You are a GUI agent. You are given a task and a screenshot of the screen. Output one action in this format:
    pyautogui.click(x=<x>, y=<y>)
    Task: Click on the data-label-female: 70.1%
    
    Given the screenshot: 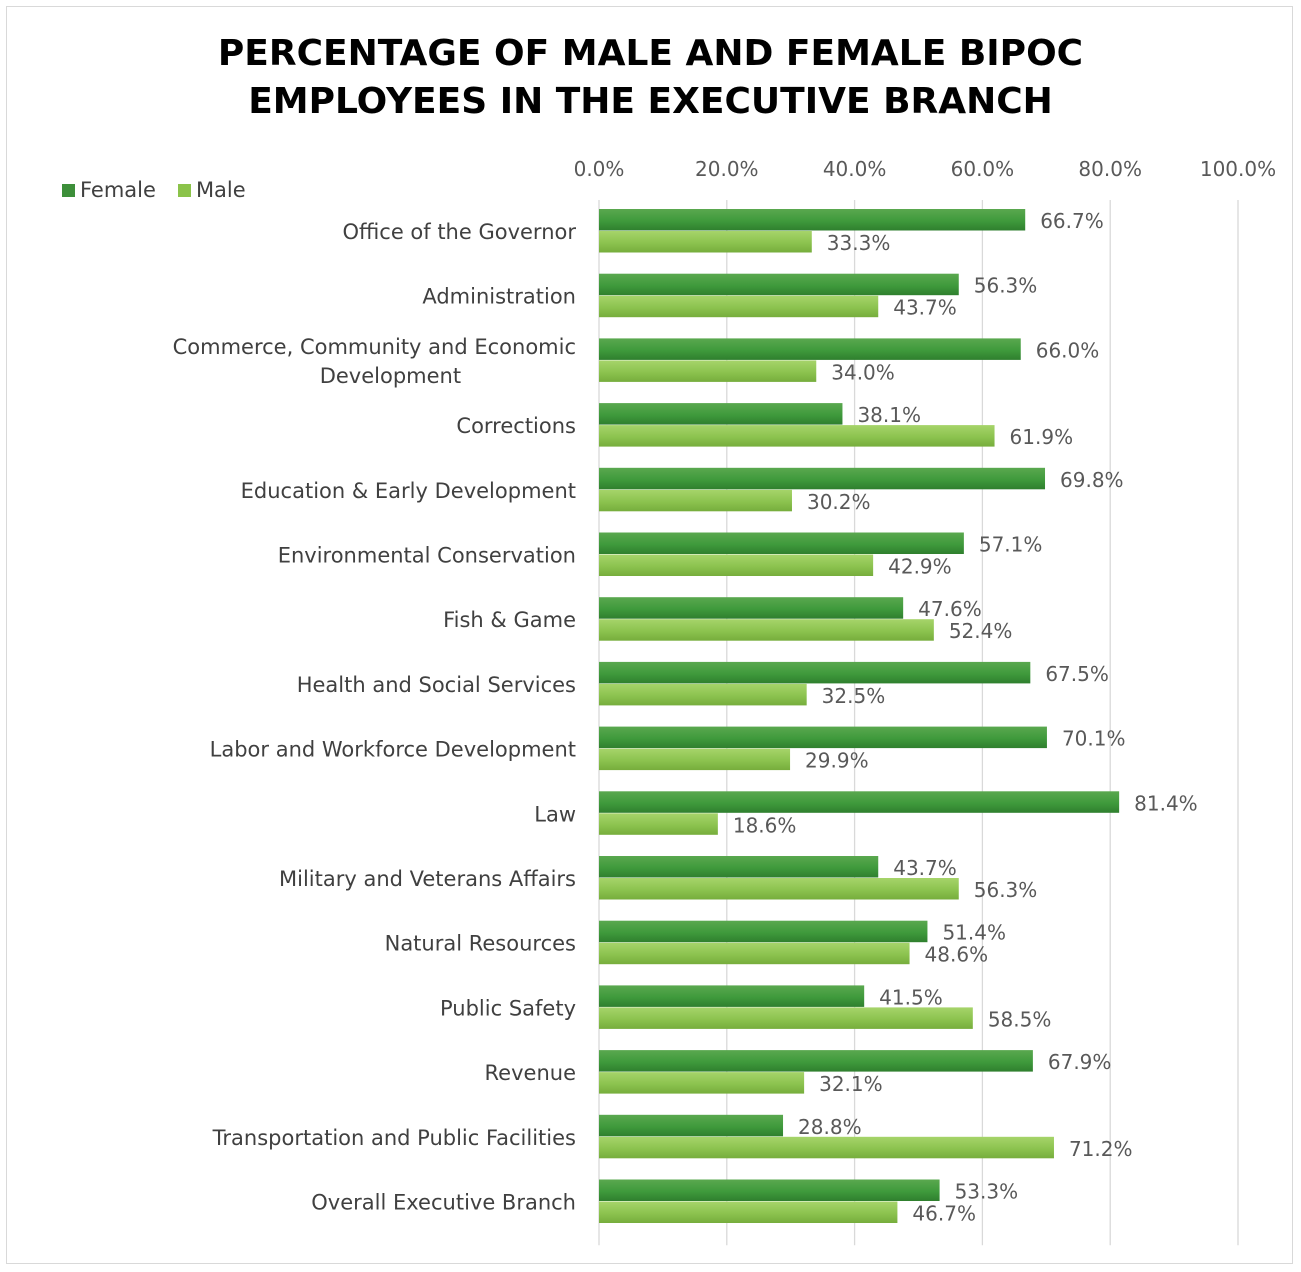 What is the action you would take?
    pyautogui.click(x=1094, y=739)
    